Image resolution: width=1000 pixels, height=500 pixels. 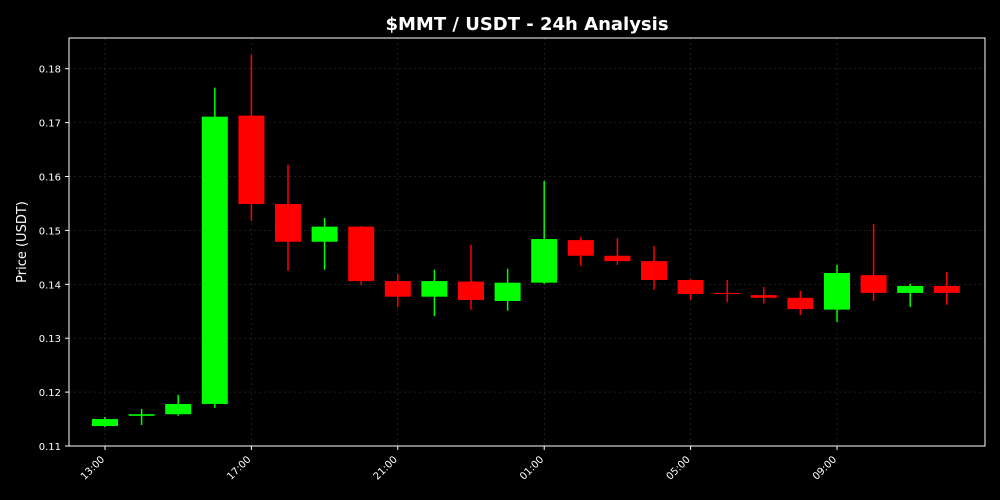 I want to click on x-tick-label: 21:00, so click(x=386, y=468).